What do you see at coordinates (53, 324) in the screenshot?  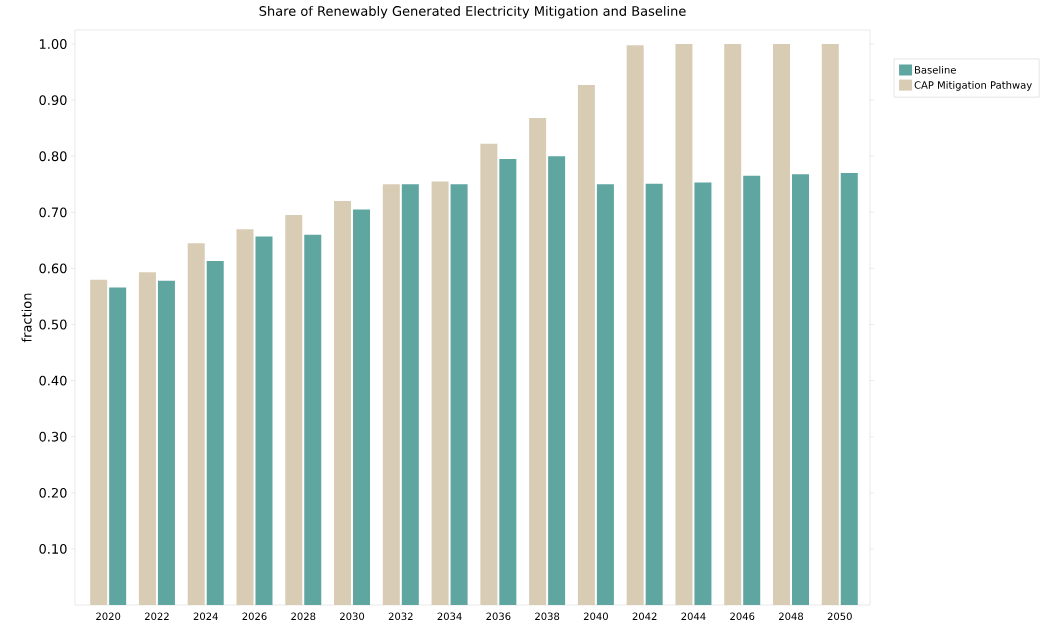 I see `y-tick-label: 0.50` at bounding box center [53, 324].